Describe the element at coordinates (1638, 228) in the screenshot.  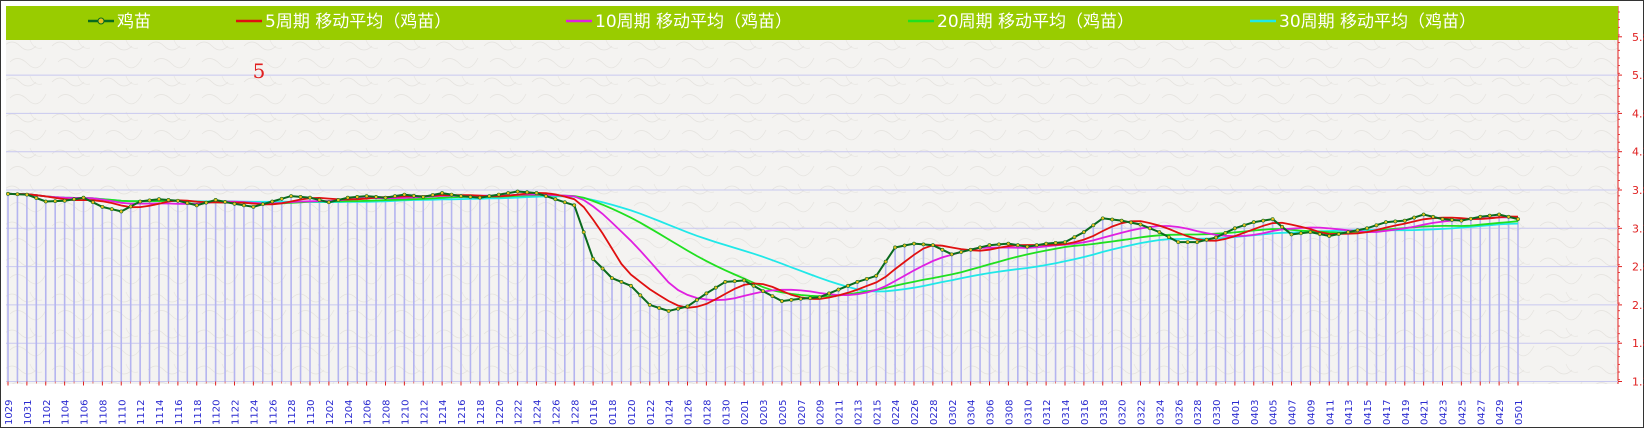
I see `y-tick-label: 3.30` at that location.